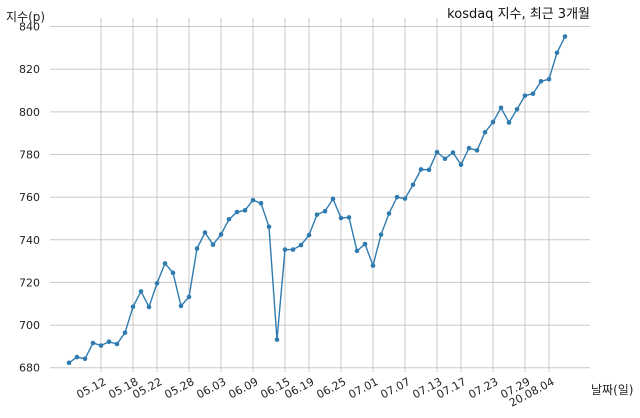 The image size is (640, 418). What do you see at coordinates (29, 27) in the screenshot?
I see `y-tick-label: 840` at bounding box center [29, 27].